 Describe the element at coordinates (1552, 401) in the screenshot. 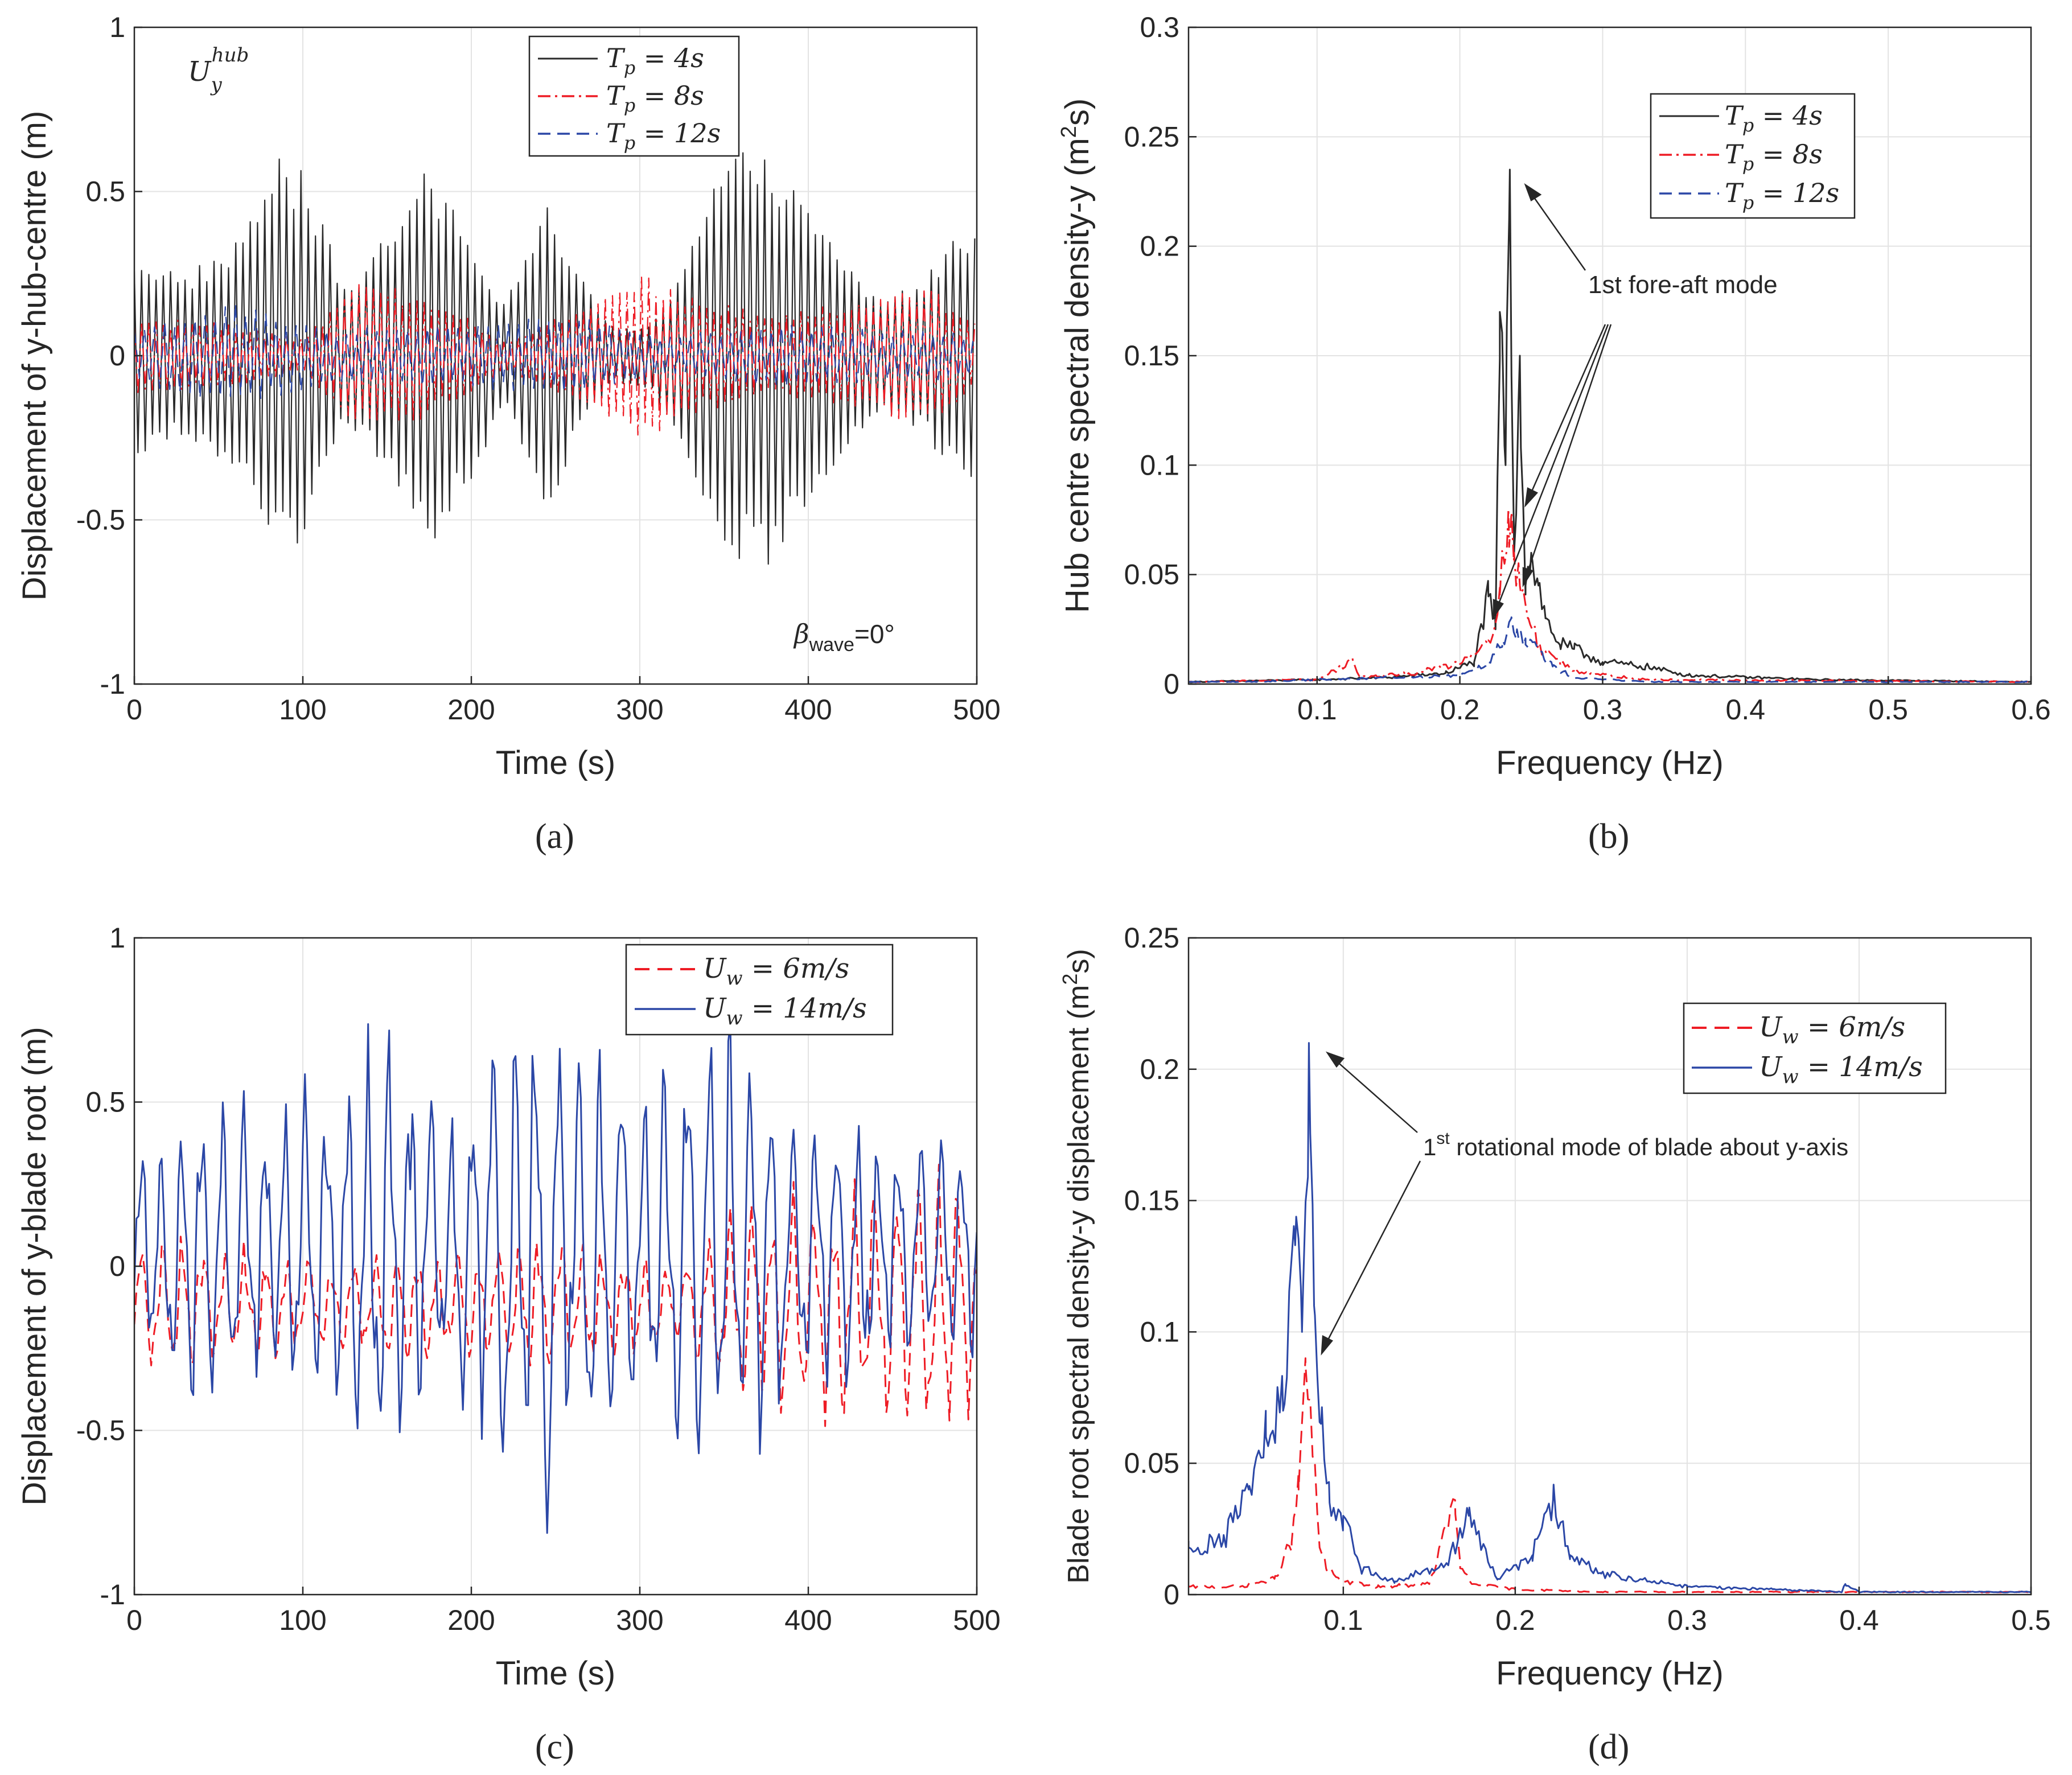

I see `annotation-b-arrows` at that location.